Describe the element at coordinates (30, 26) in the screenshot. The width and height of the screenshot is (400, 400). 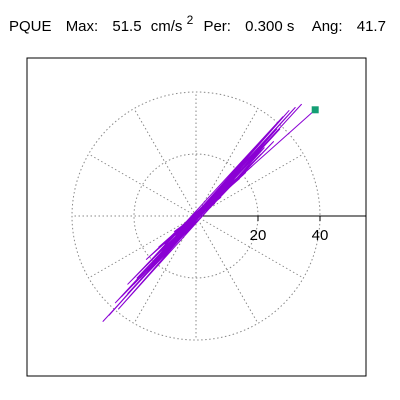
I see `station-code: PQUE` at that location.